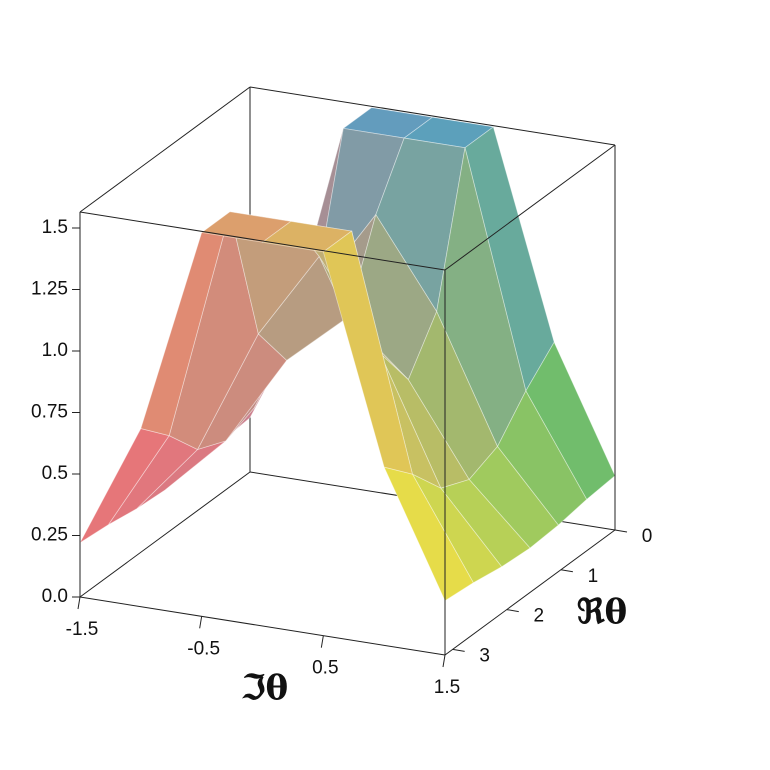 The width and height of the screenshot is (770, 770). Describe the element at coordinates (647, 536) in the screenshot. I see `y-tick-label: 0` at that location.